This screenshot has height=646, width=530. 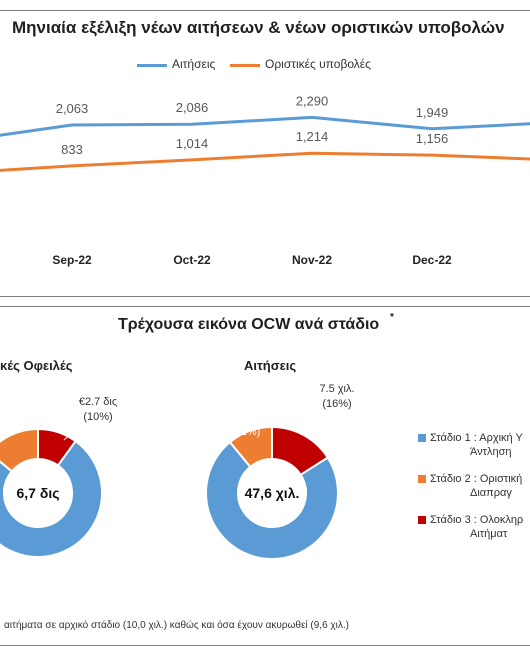 What do you see at coordinates (246, 432) in the screenshot?
I see `slice-percent-label: (11%)` at bounding box center [246, 432].